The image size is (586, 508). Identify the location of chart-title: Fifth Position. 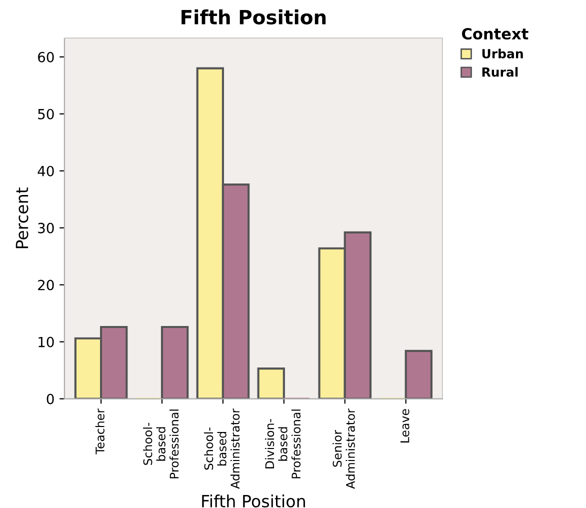
(254, 16).